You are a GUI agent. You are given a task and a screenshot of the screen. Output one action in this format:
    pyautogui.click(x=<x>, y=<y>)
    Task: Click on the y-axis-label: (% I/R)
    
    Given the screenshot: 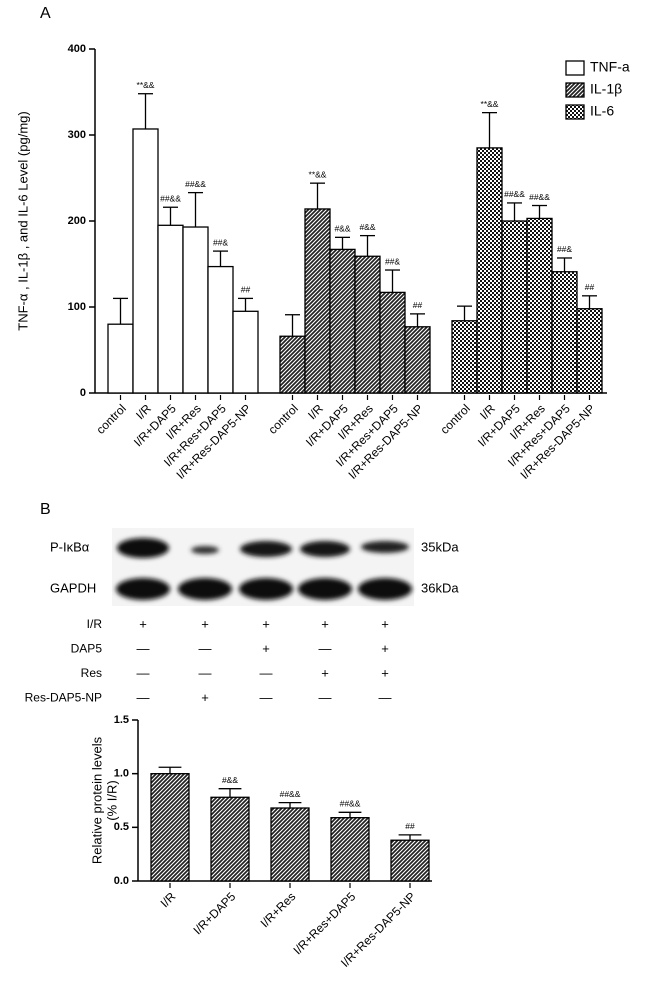 What is the action you would take?
    pyautogui.click(x=111, y=800)
    